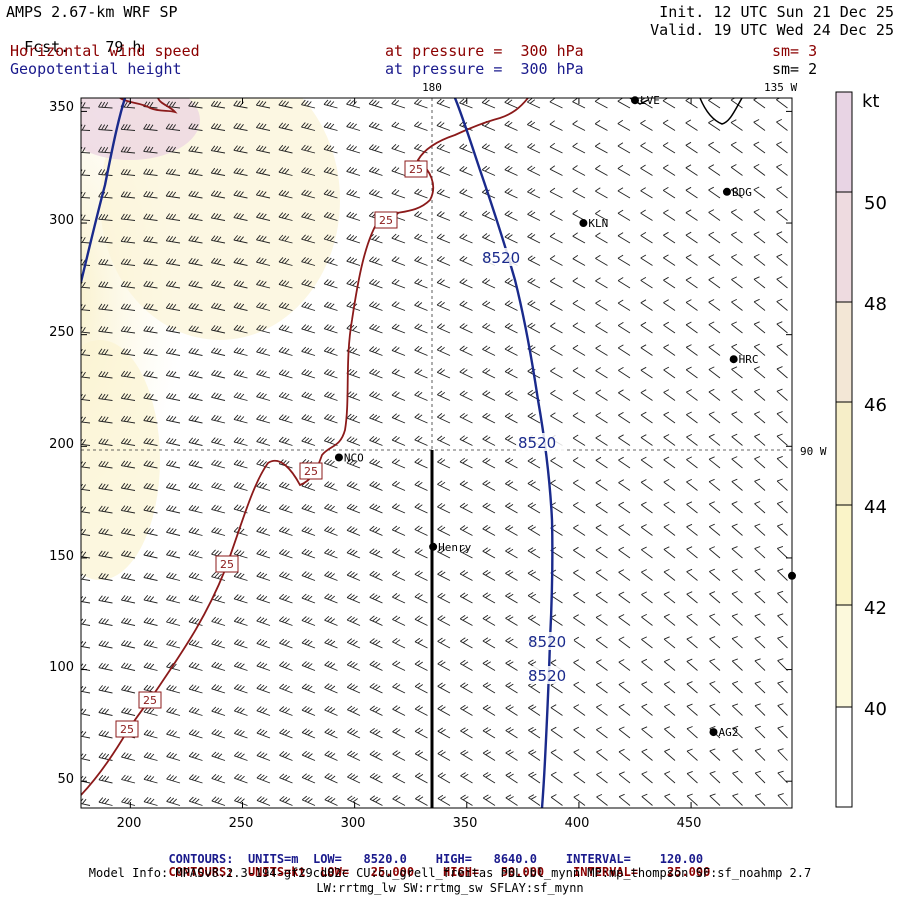 This screenshot has height=900, width=900. Describe the element at coordinates (642, 872) in the screenshot. I see `contours-interval: INTERVAL= 25.000` at that location.